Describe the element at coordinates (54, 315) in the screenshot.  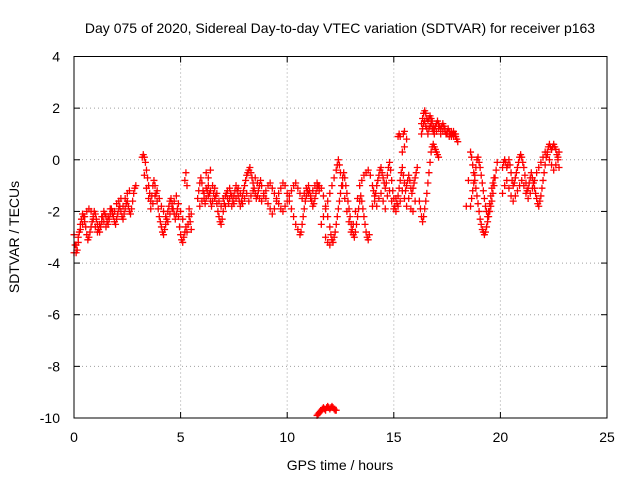
I see `y-tick-label: -6` at that location.